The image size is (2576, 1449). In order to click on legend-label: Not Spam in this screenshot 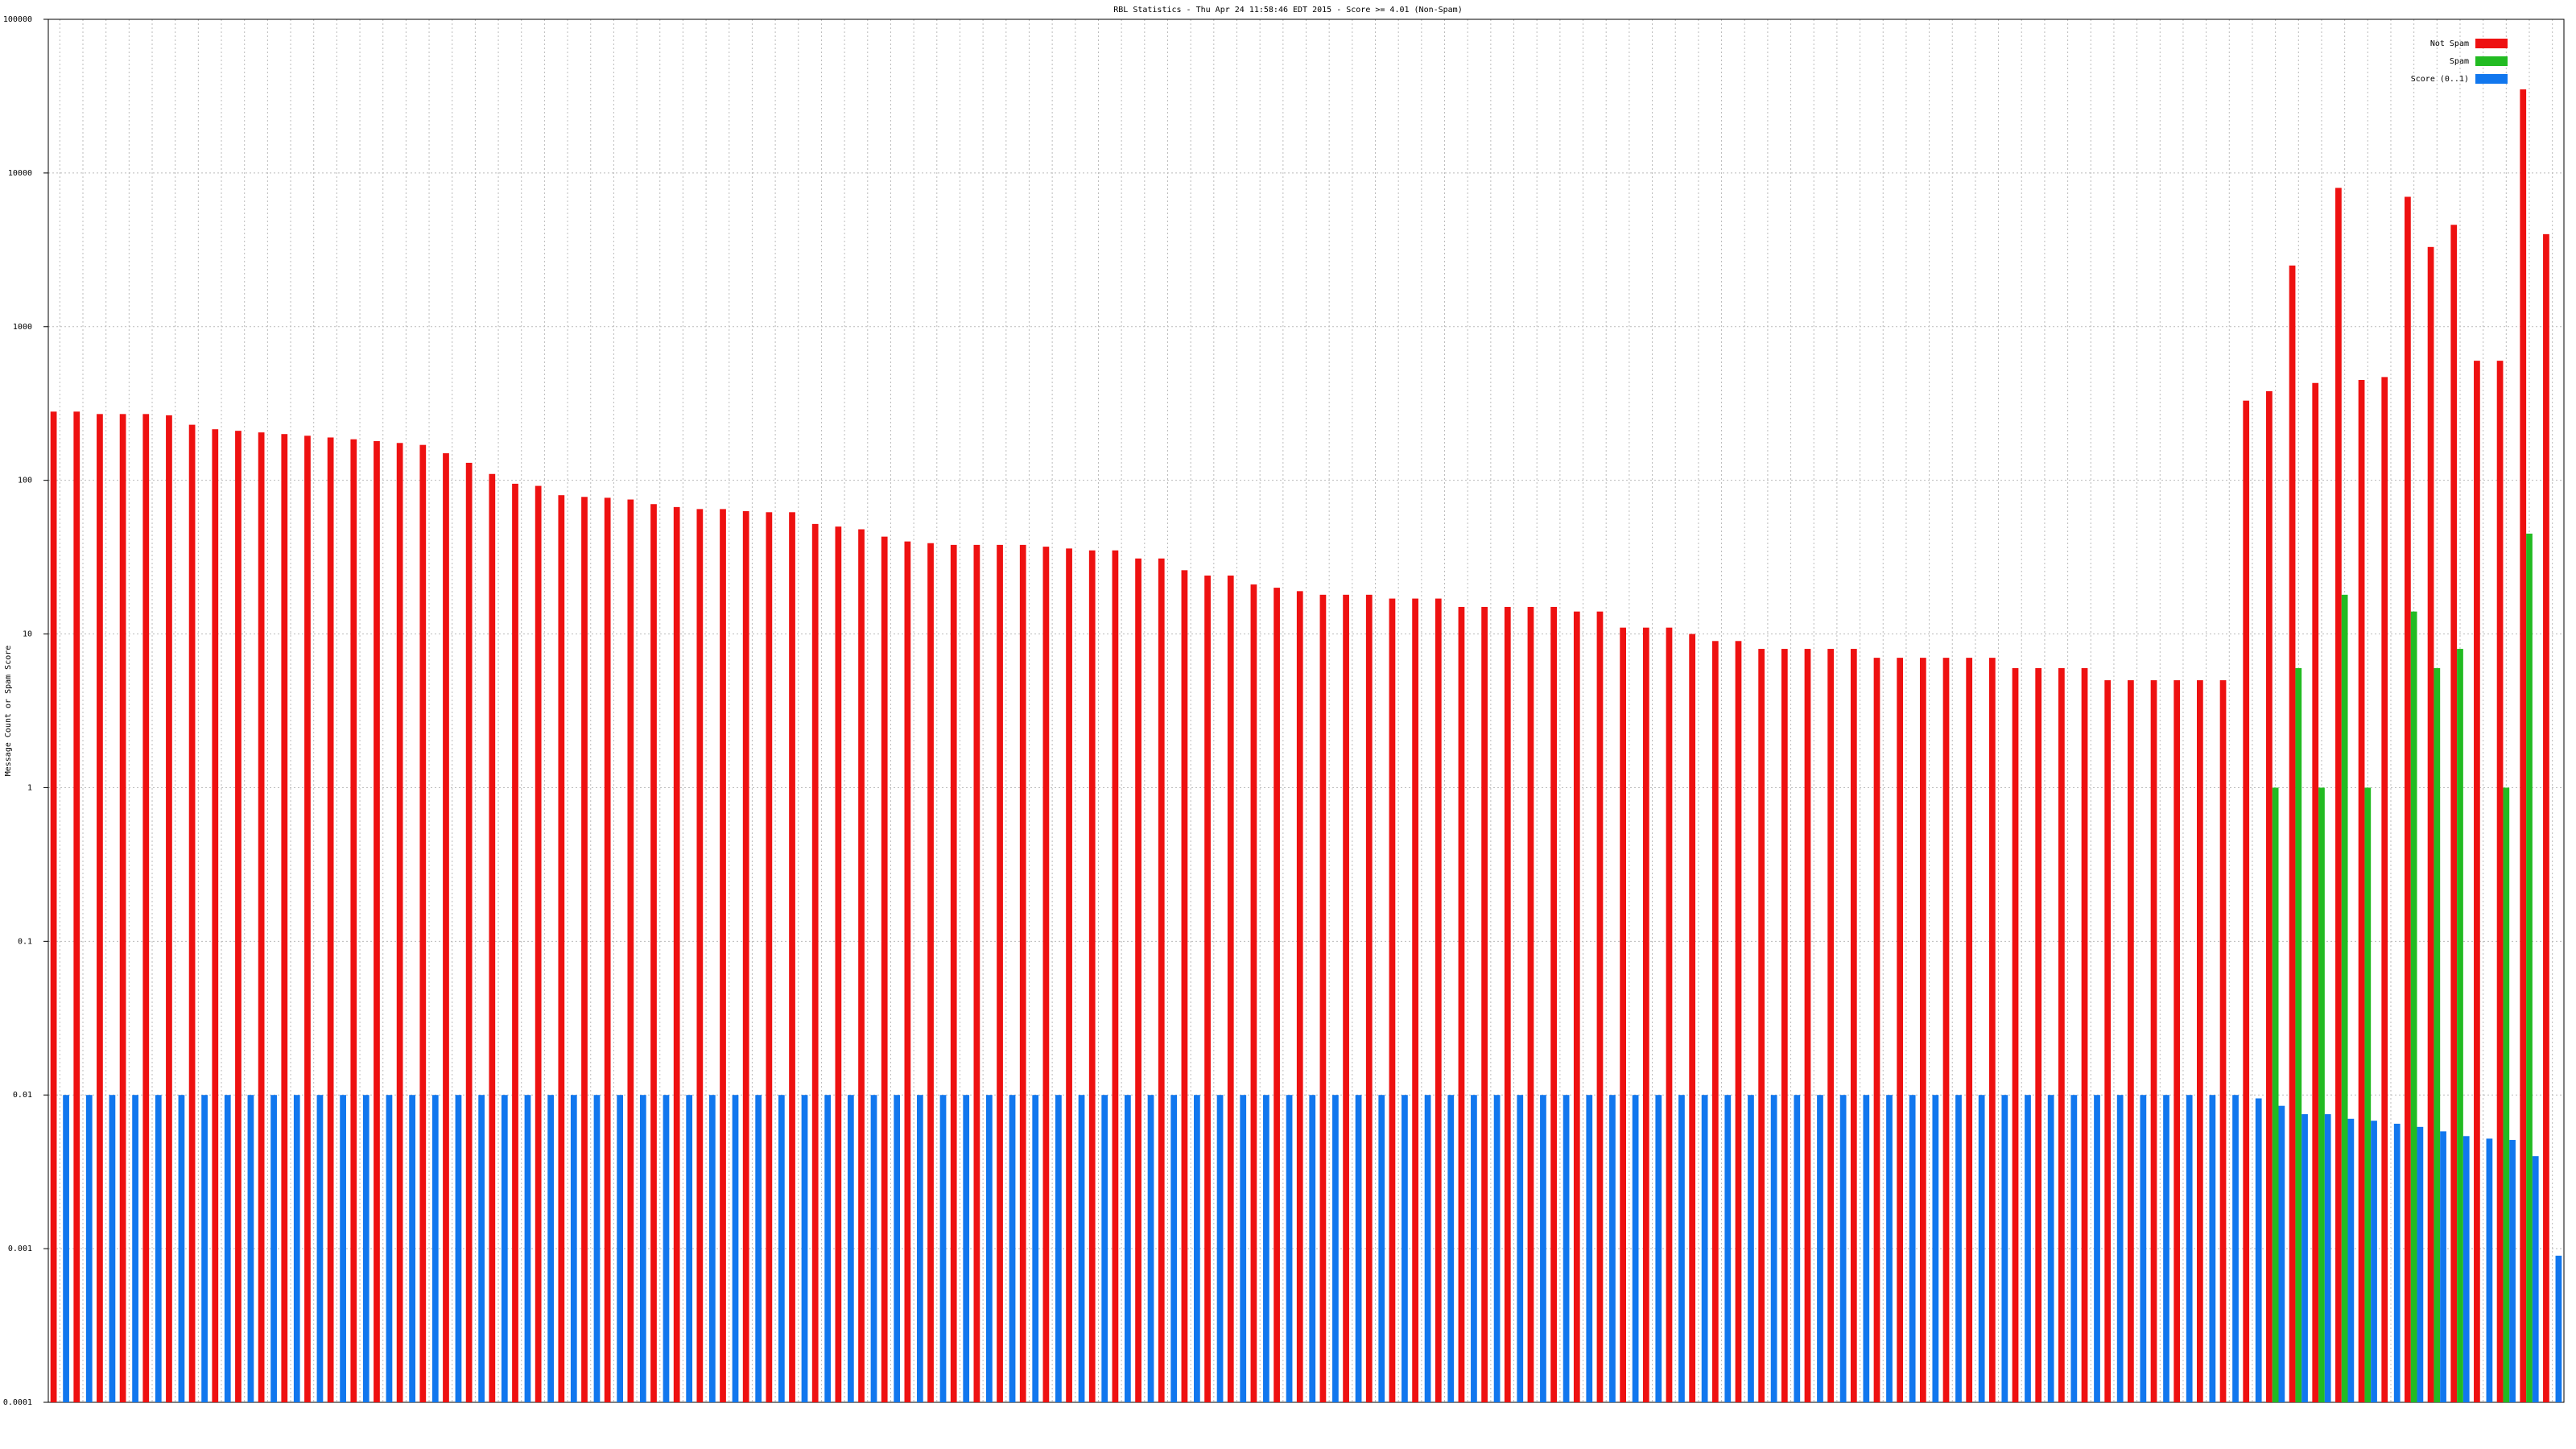, I will do `click(2449, 43)`.